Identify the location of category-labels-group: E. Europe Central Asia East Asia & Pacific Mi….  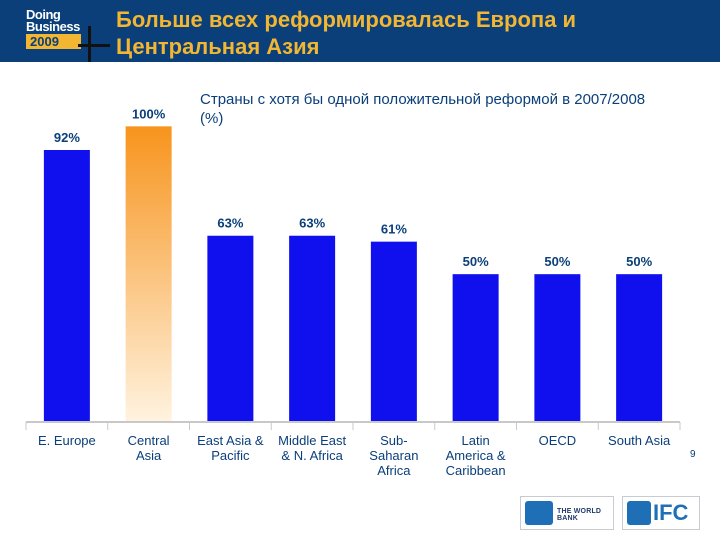
(354, 455).